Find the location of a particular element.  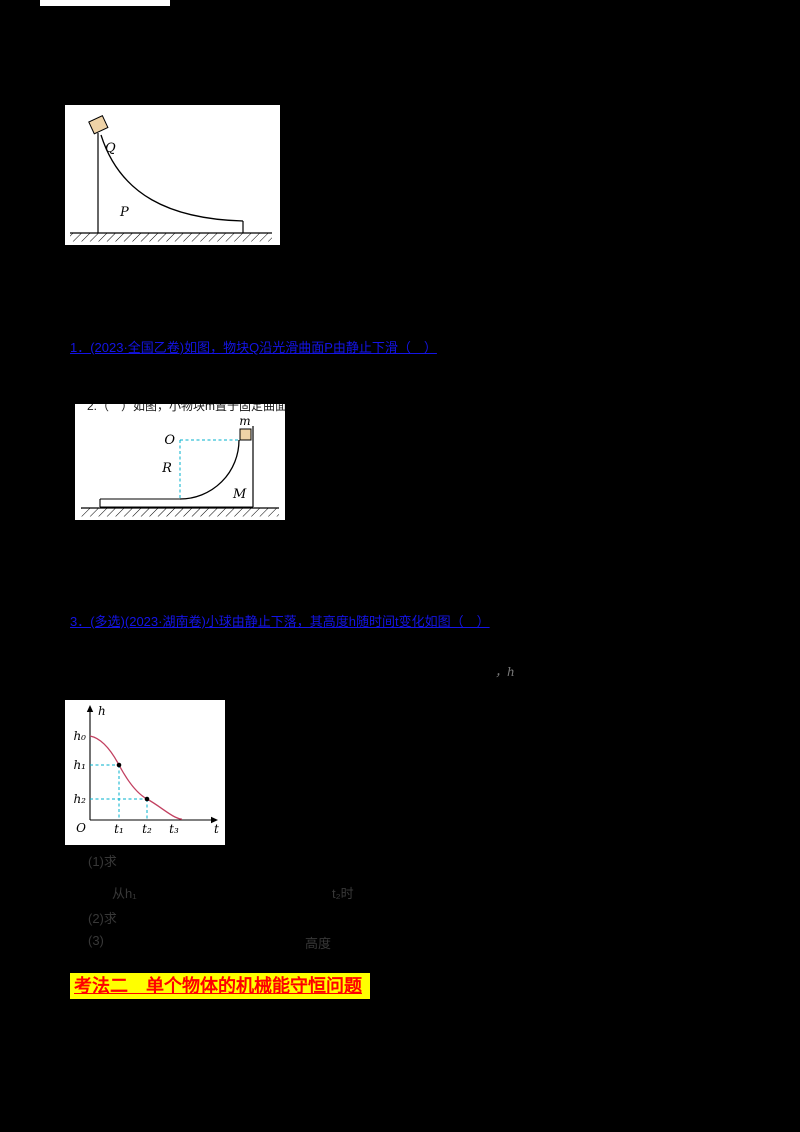

label-h1: h₁ is located at coordinates (79, 765).